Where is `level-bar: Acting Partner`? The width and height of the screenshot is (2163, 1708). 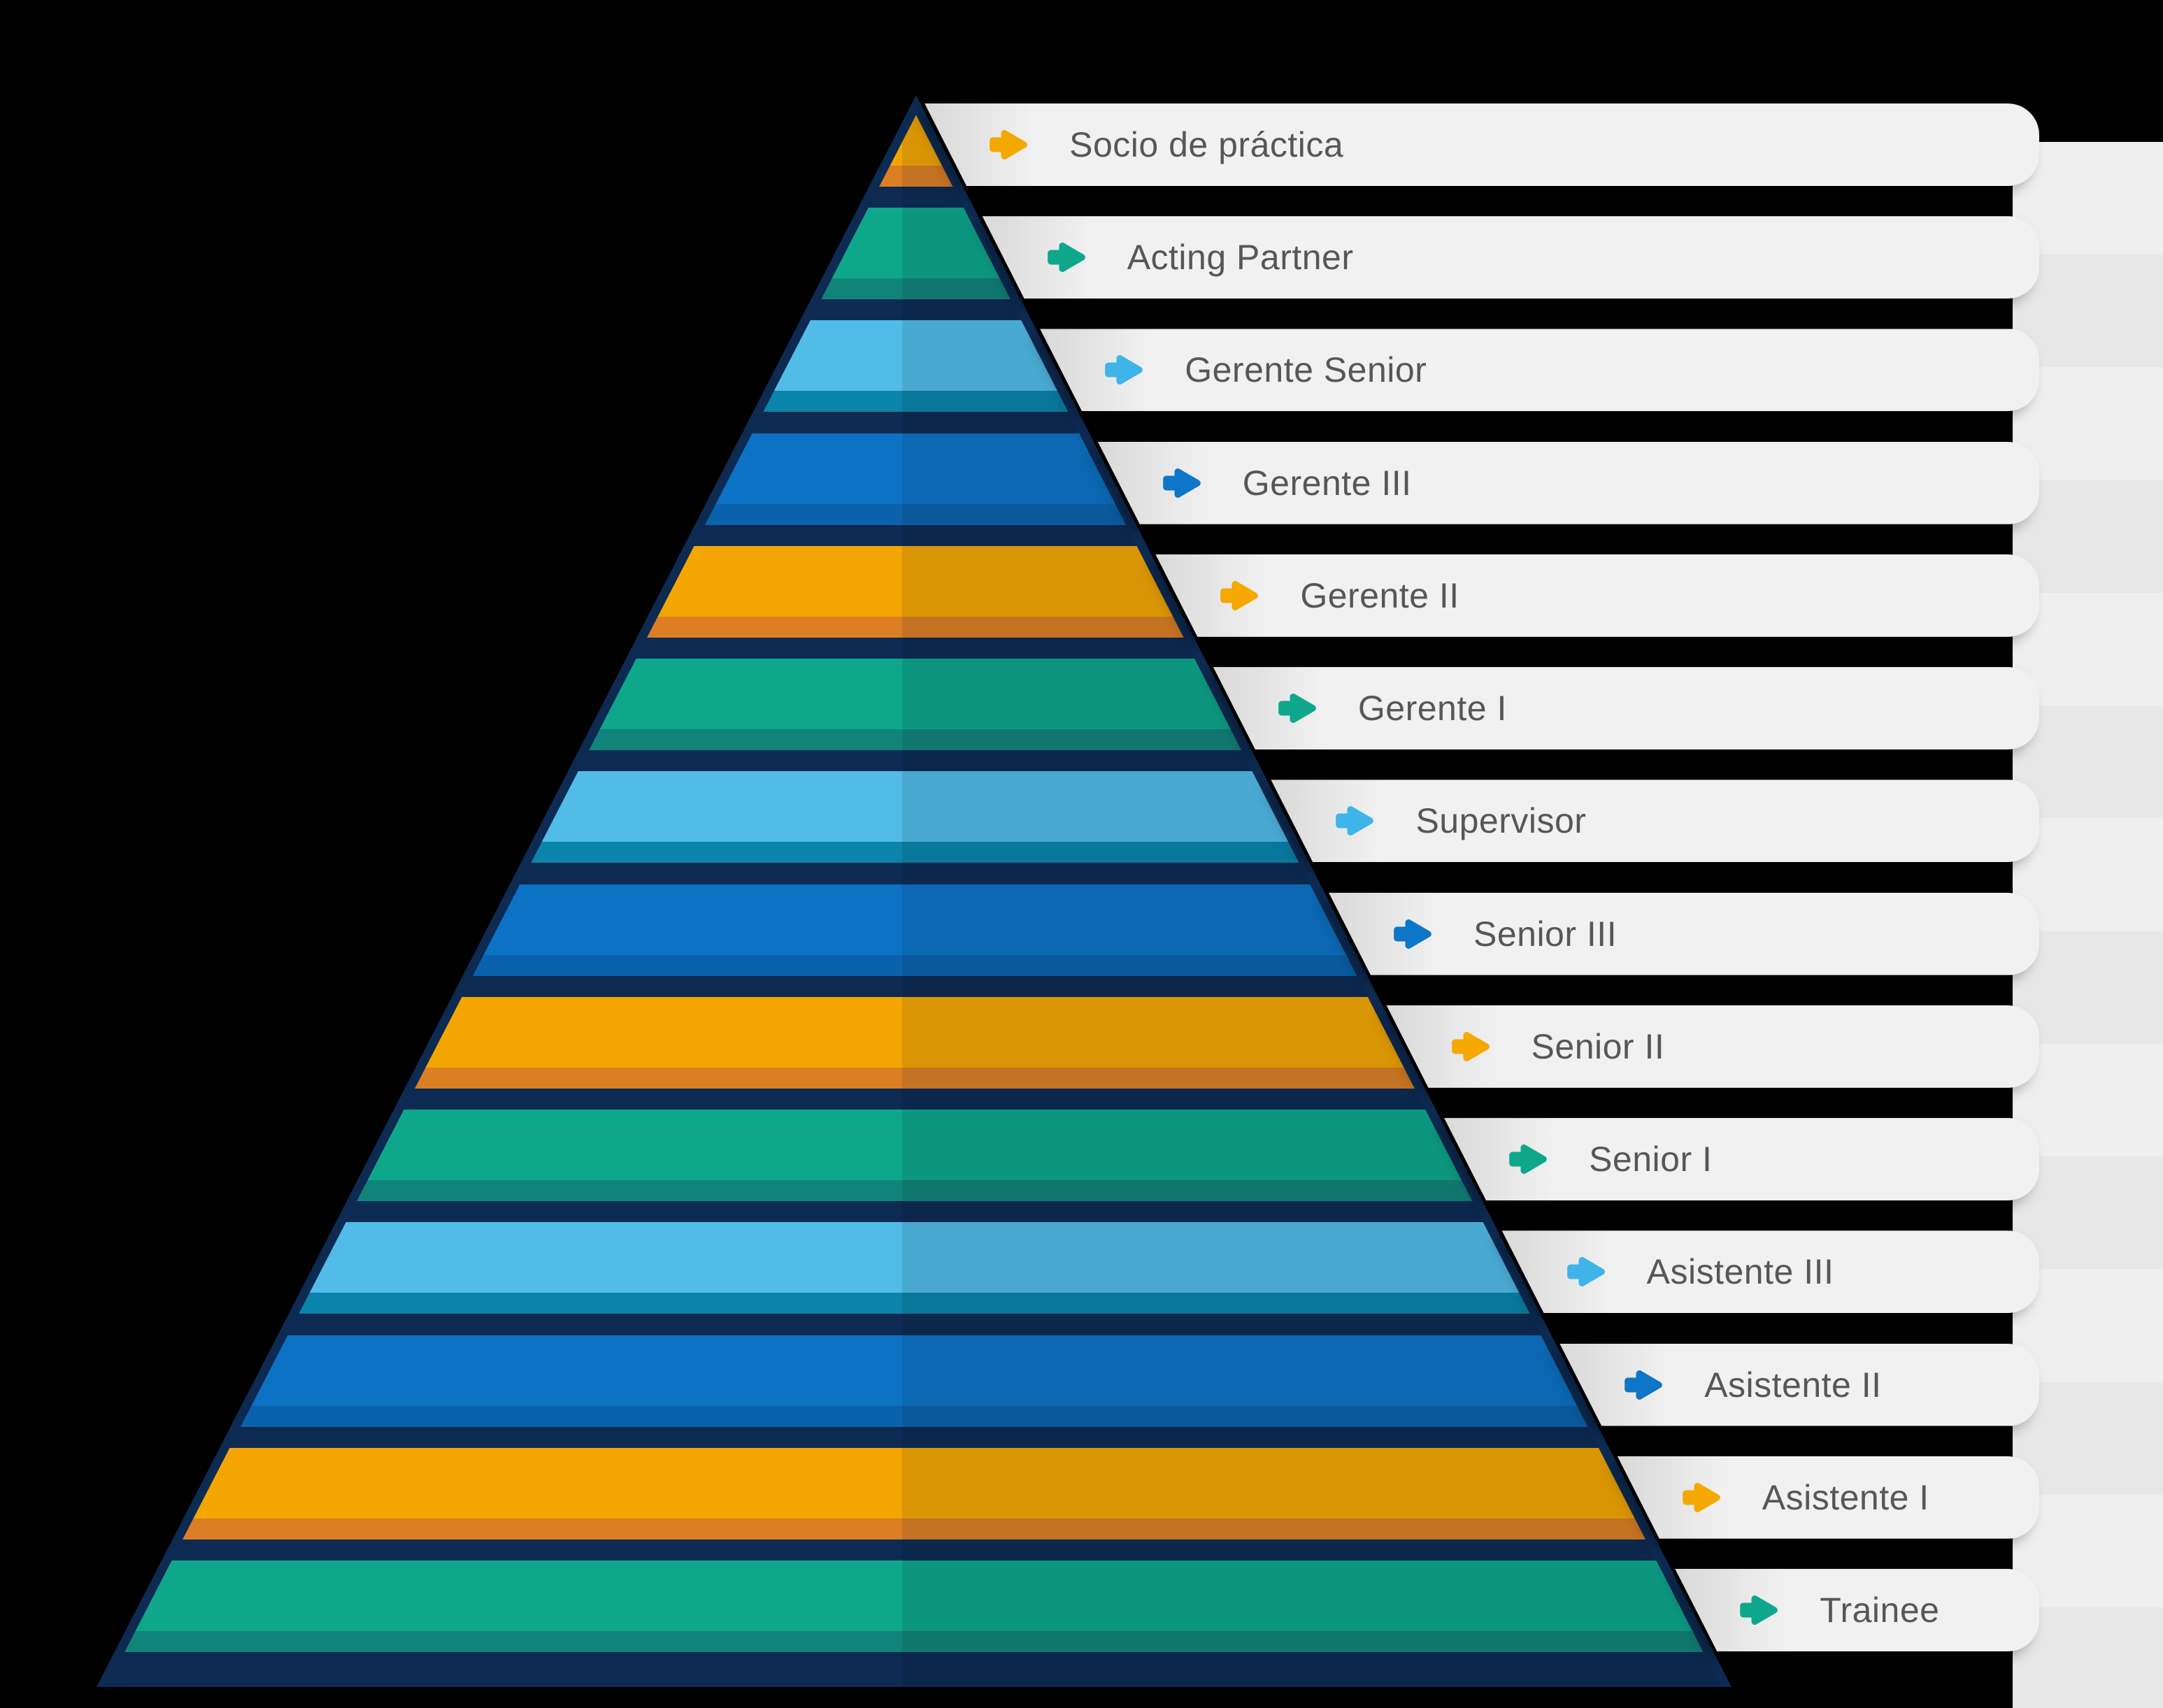 level-bar: Acting Partner is located at coordinates (1511, 257).